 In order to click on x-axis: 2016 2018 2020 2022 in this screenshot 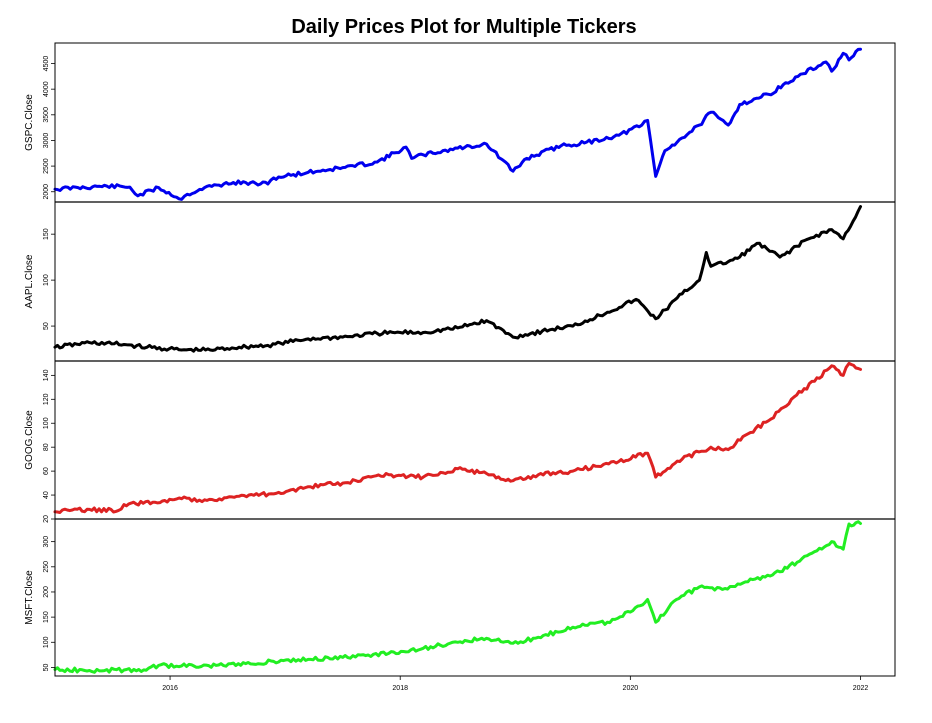, I will do `click(515, 684)`.